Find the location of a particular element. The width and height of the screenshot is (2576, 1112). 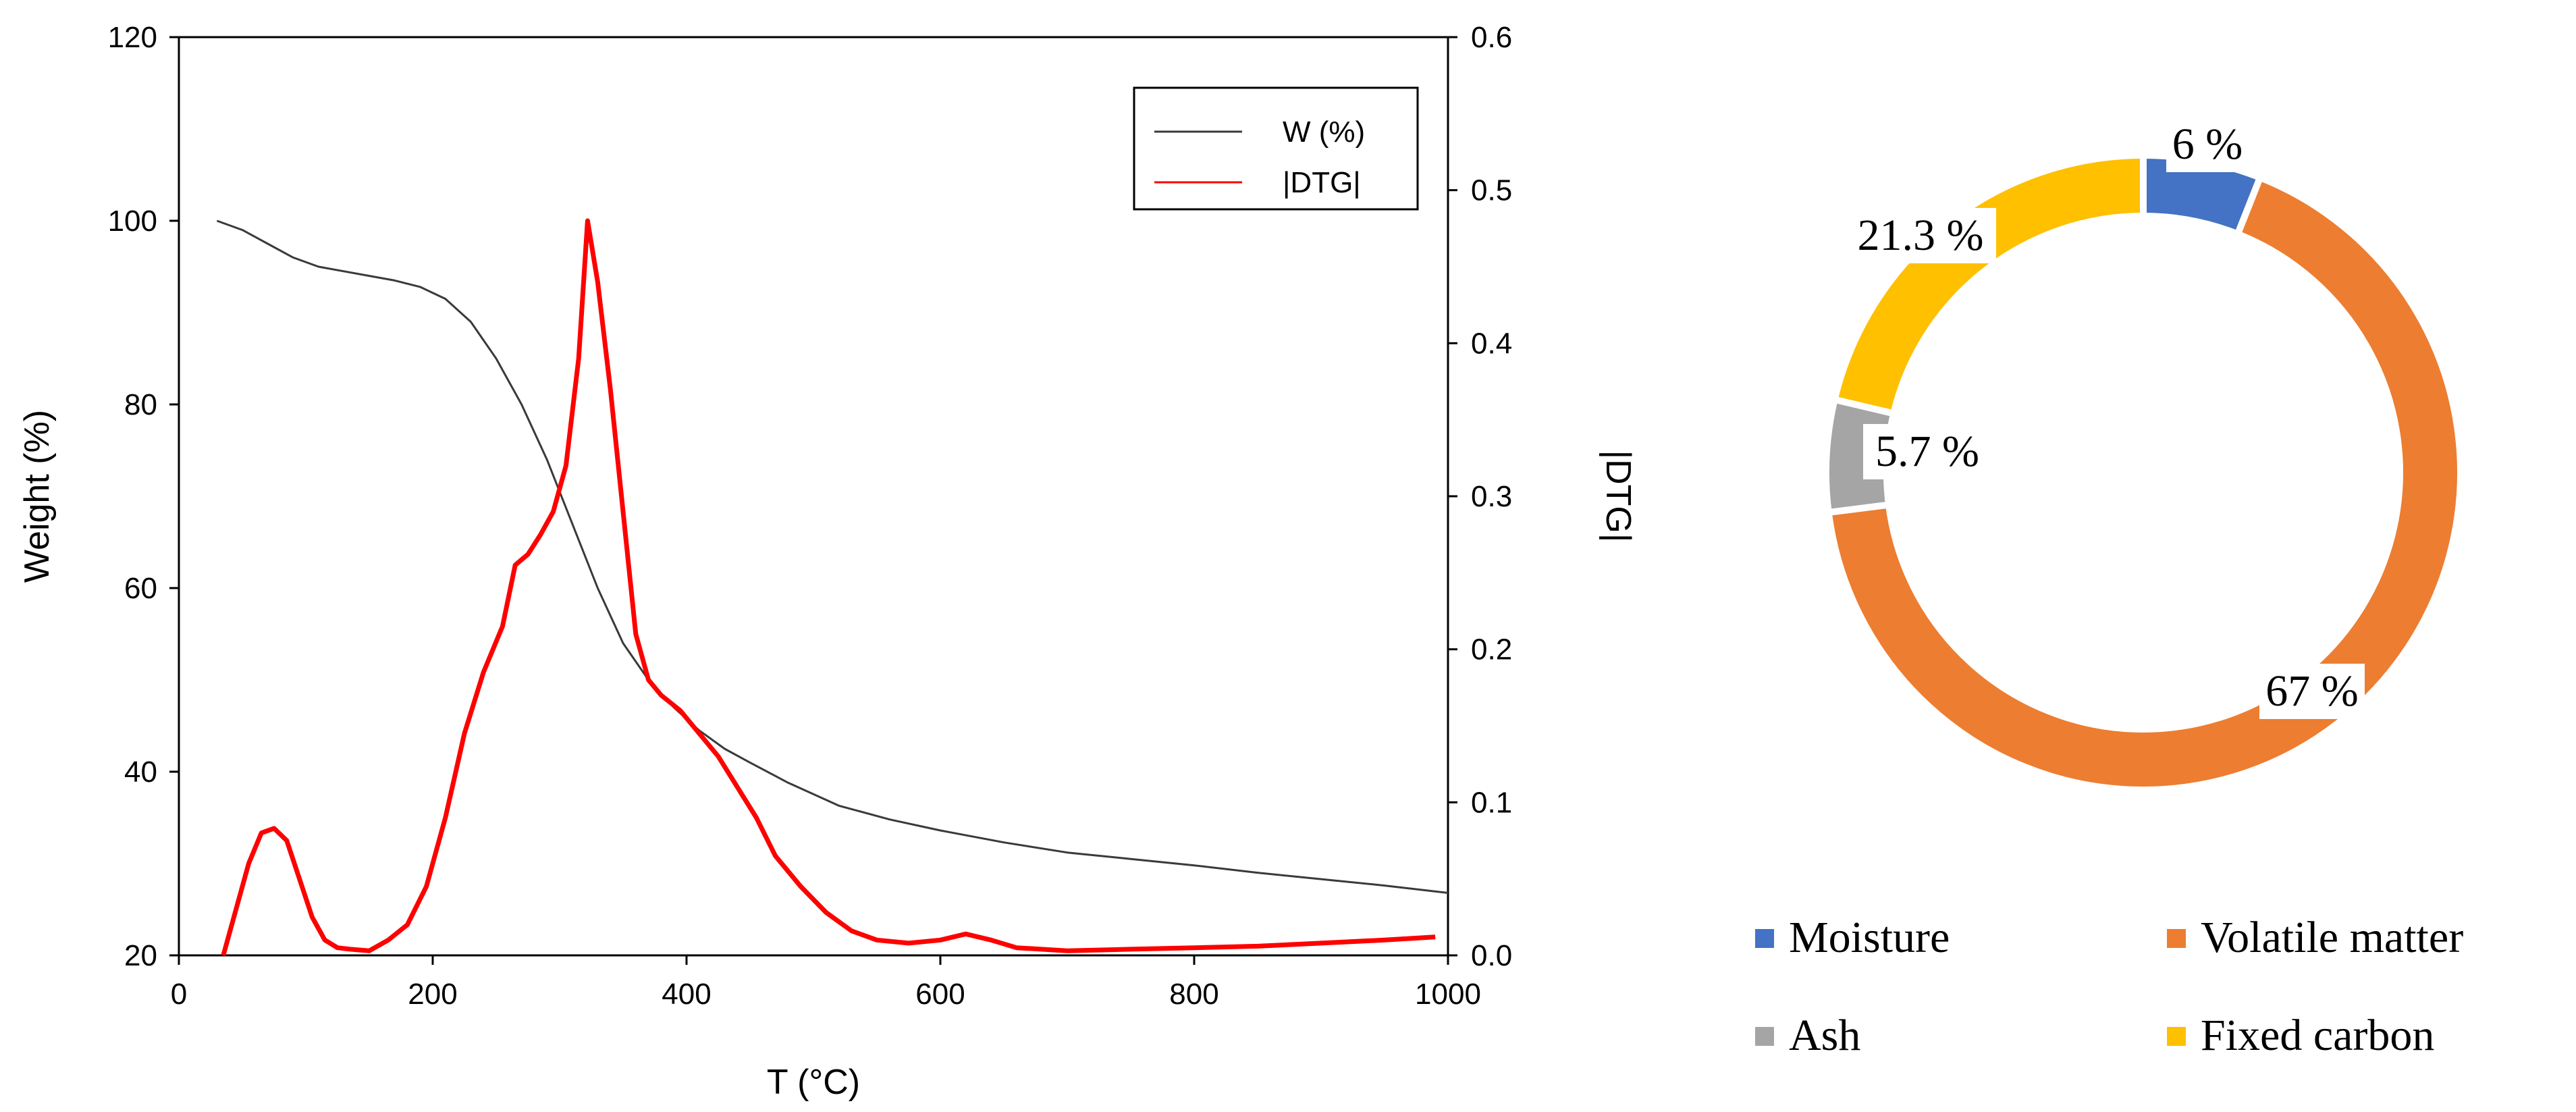

legend-moisture-swatch is located at coordinates (1764, 938).